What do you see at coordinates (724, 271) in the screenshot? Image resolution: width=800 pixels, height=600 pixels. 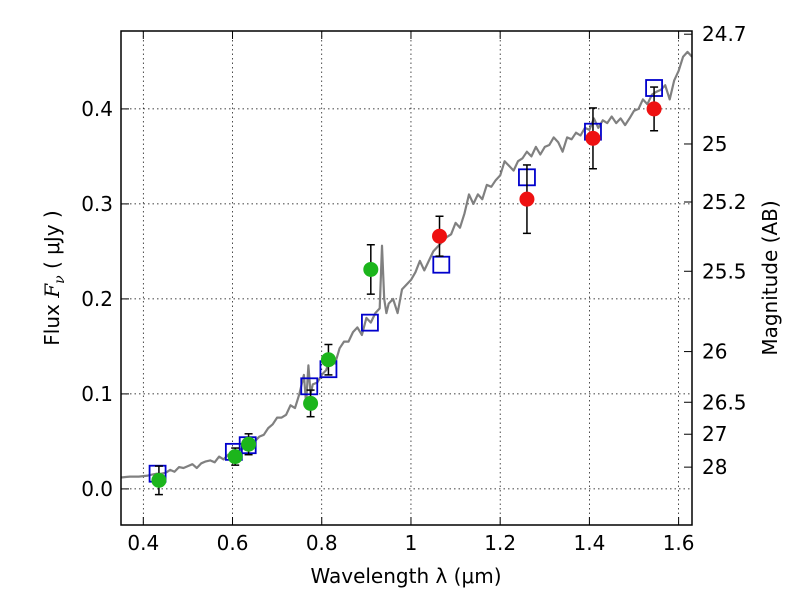 I see `magnitude-tick-label: 25.5` at bounding box center [724, 271].